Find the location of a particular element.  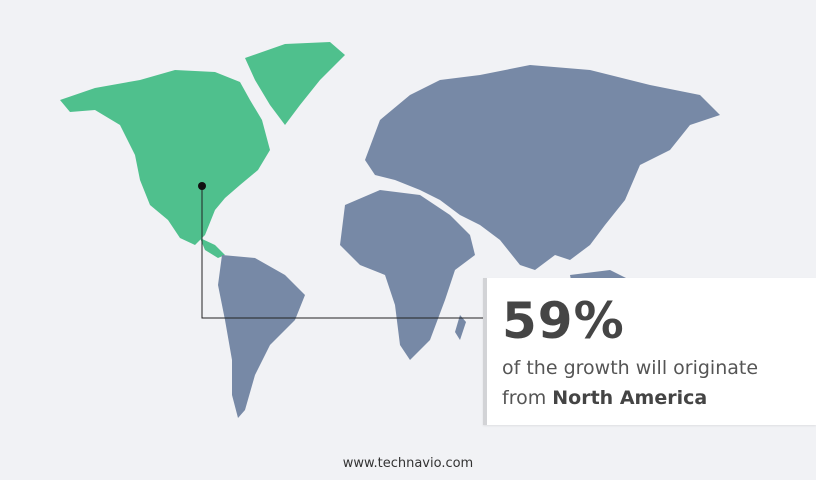

callout-line-2: from North America is located at coordinates (604, 398).